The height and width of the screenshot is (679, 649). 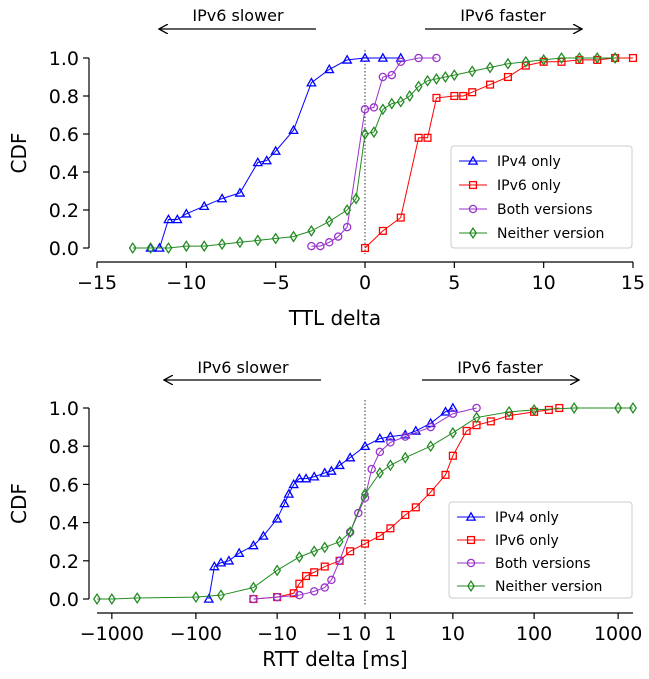 I want to click on legend-item-both-versions: Both versions, so click(x=524, y=564).